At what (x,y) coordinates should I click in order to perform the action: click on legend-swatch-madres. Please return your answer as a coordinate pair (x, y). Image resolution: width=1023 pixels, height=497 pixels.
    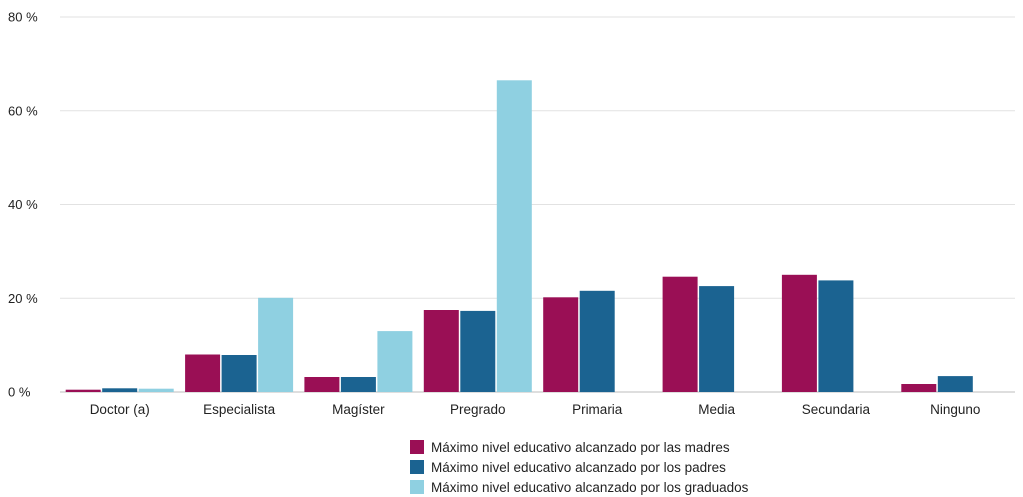
    Looking at the image, I should click on (417, 447).